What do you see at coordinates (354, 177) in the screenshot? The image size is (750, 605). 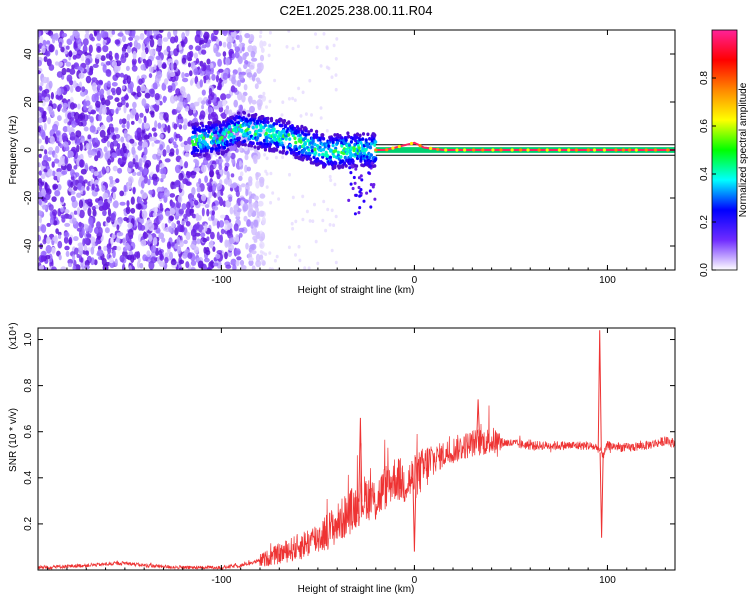 I see `signal-tail-speckle` at bounding box center [354, 177].